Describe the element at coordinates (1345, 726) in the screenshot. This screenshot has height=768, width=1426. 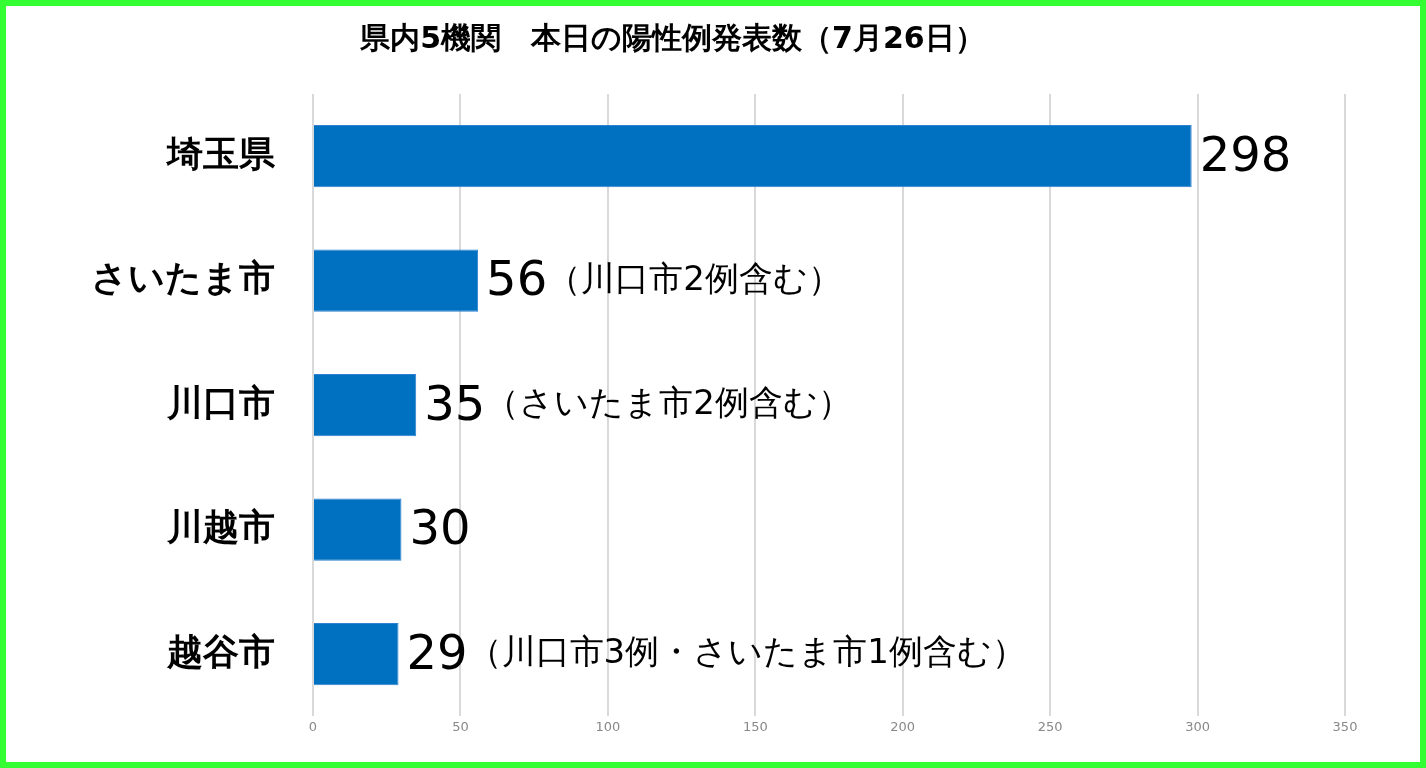
I see `x-tick-label: 350` at that location.